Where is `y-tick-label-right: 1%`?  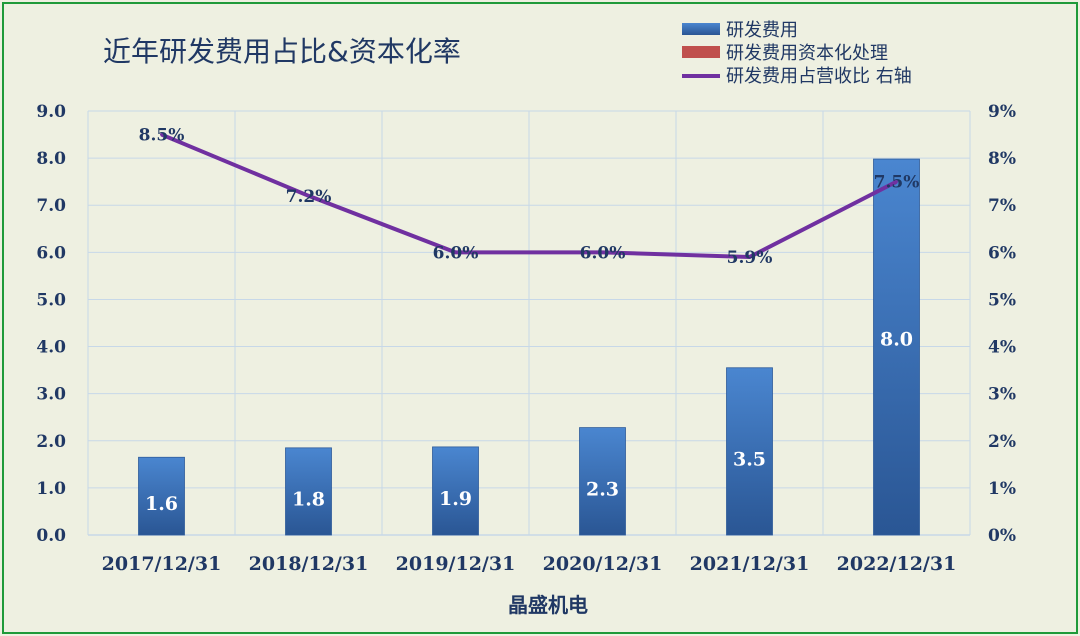 y-tick-label-right: 1% is located at coordinates (1002, 489).